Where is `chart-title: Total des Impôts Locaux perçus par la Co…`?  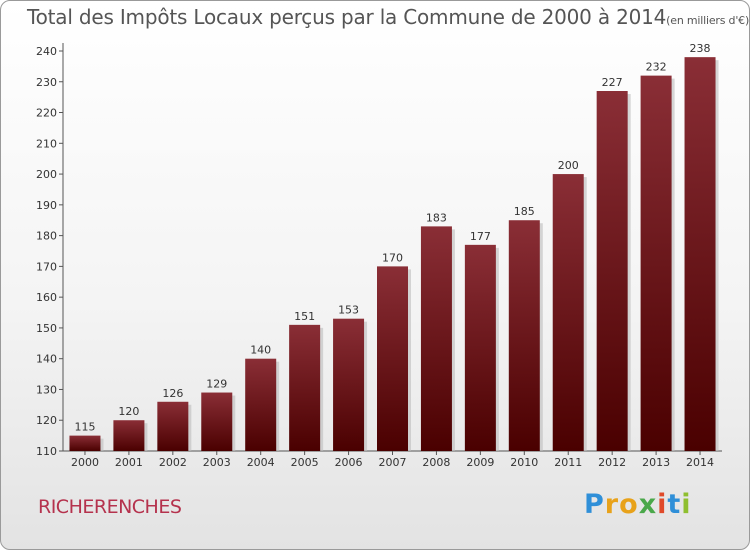
chart-title: Total des Impôts Locaux perçus par la Co… is located at coordinates (388, 17).